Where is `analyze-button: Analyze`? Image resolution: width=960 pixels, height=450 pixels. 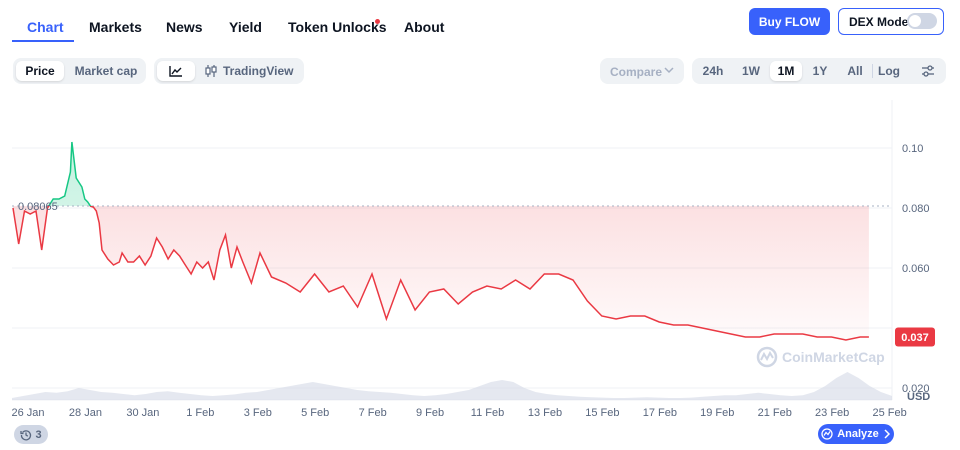 analyze-button: Analyze is located at coordinates (856, 434).